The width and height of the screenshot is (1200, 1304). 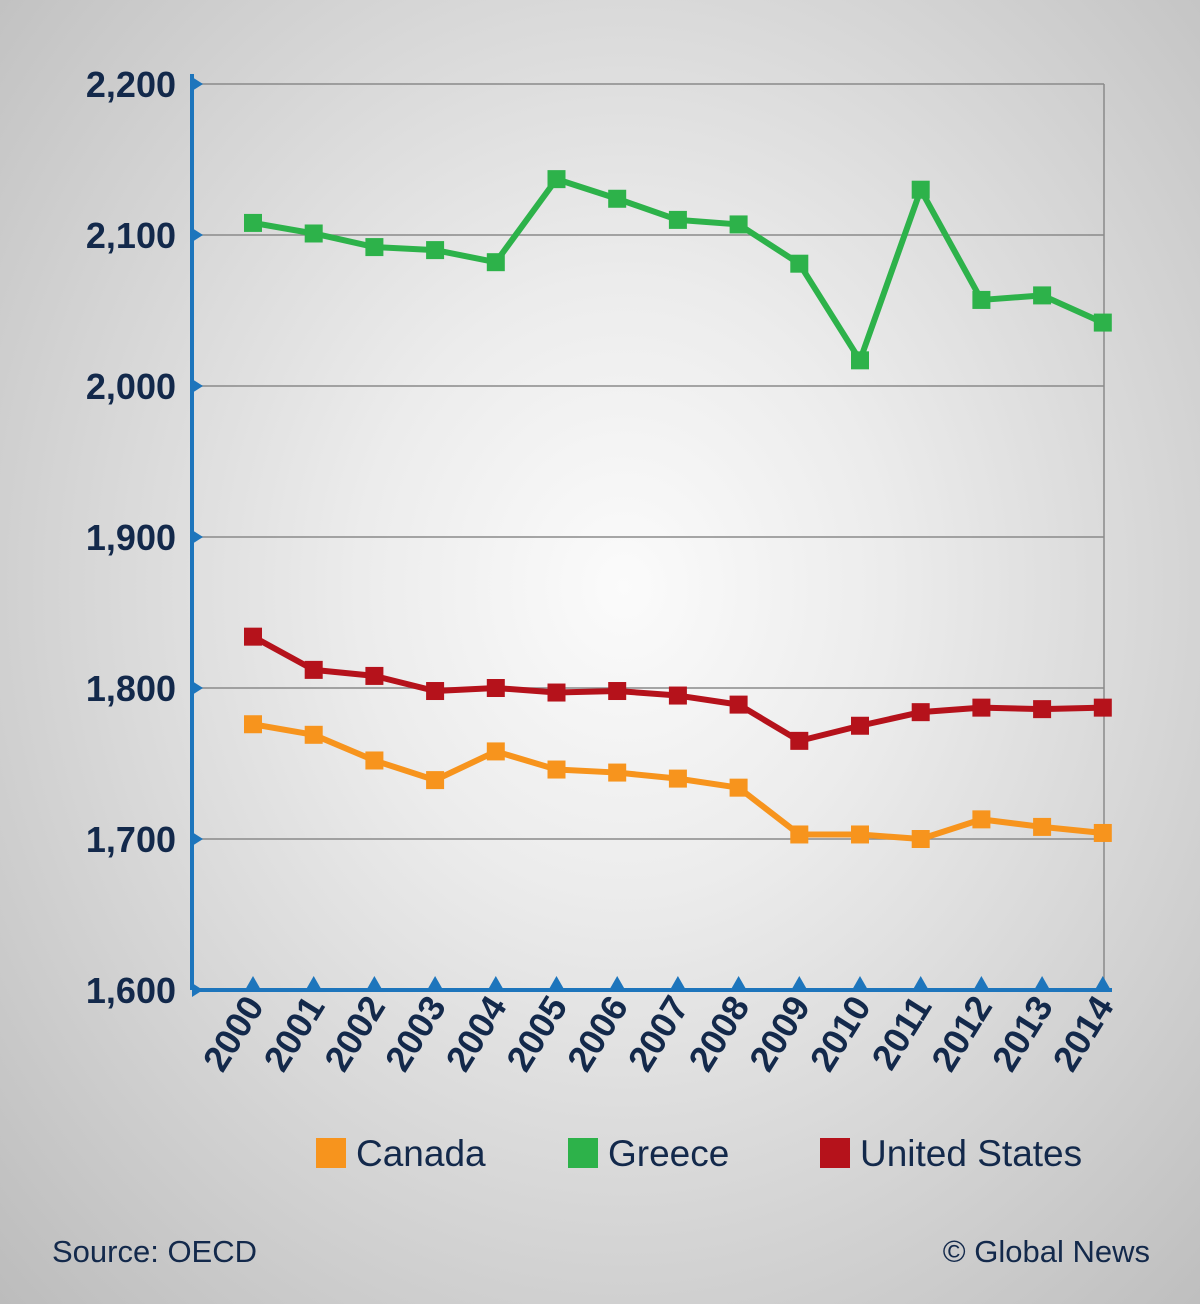 I want to click on credit-note: © Global News, so click(x=1046, y=1251).